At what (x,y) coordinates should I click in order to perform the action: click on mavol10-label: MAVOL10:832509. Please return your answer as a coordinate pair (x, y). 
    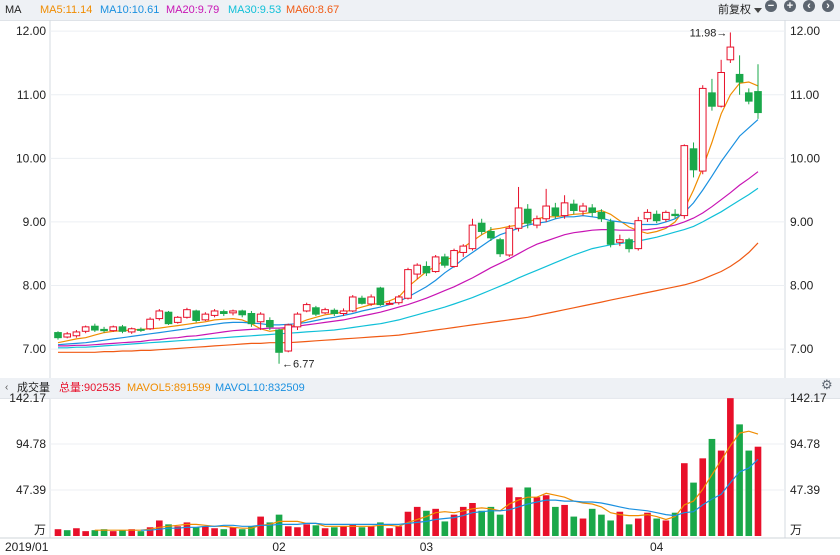
    Looking at the image, I should click on (260, 388).